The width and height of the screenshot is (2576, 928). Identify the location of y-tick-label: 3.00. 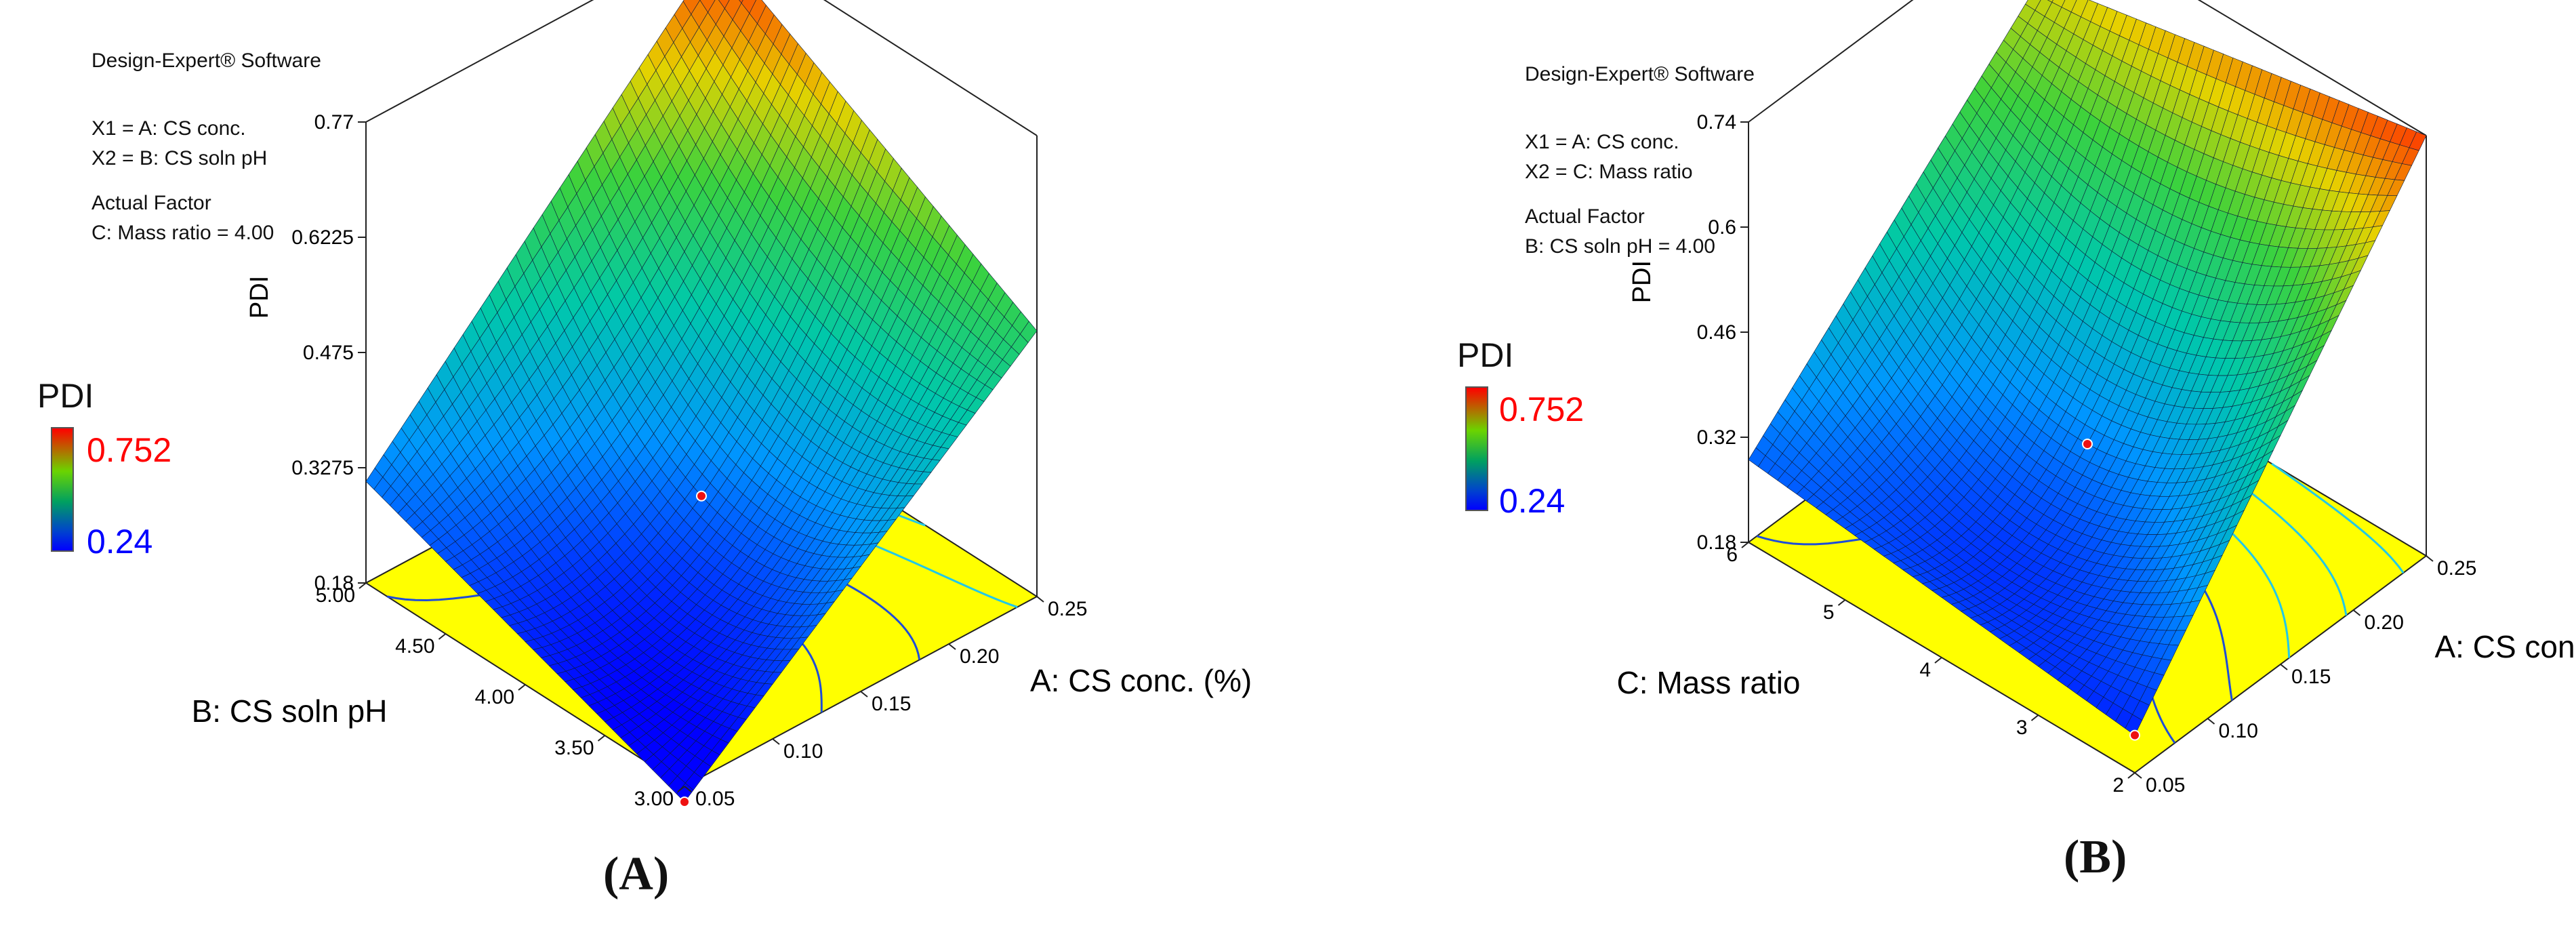
(654, 799).